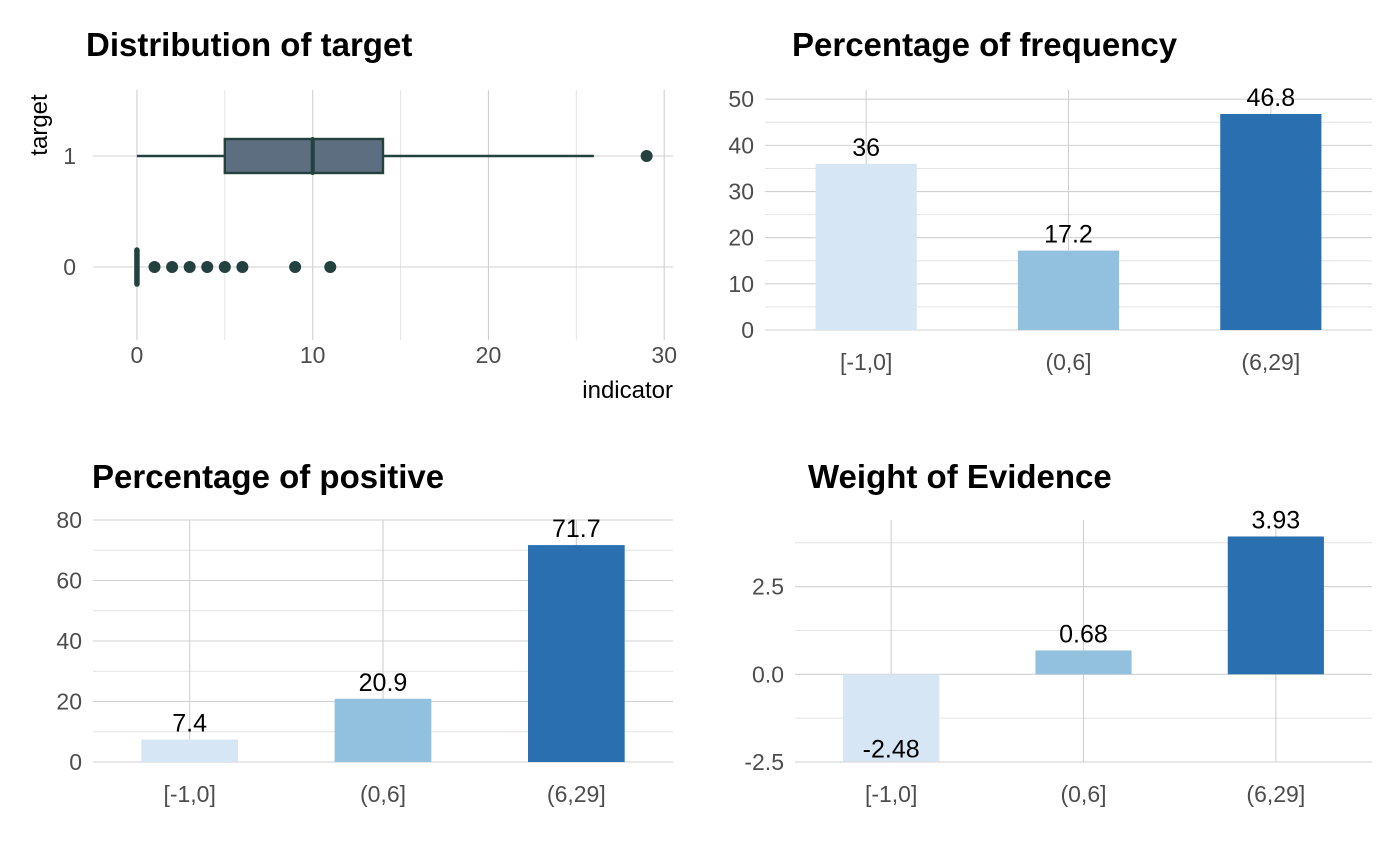 The height and width of the screenshot is (866, 1400). Describe the element at coordinates (768, 674) in the screenshot. I see `bar-y-tick-label: 0.0` at that location.